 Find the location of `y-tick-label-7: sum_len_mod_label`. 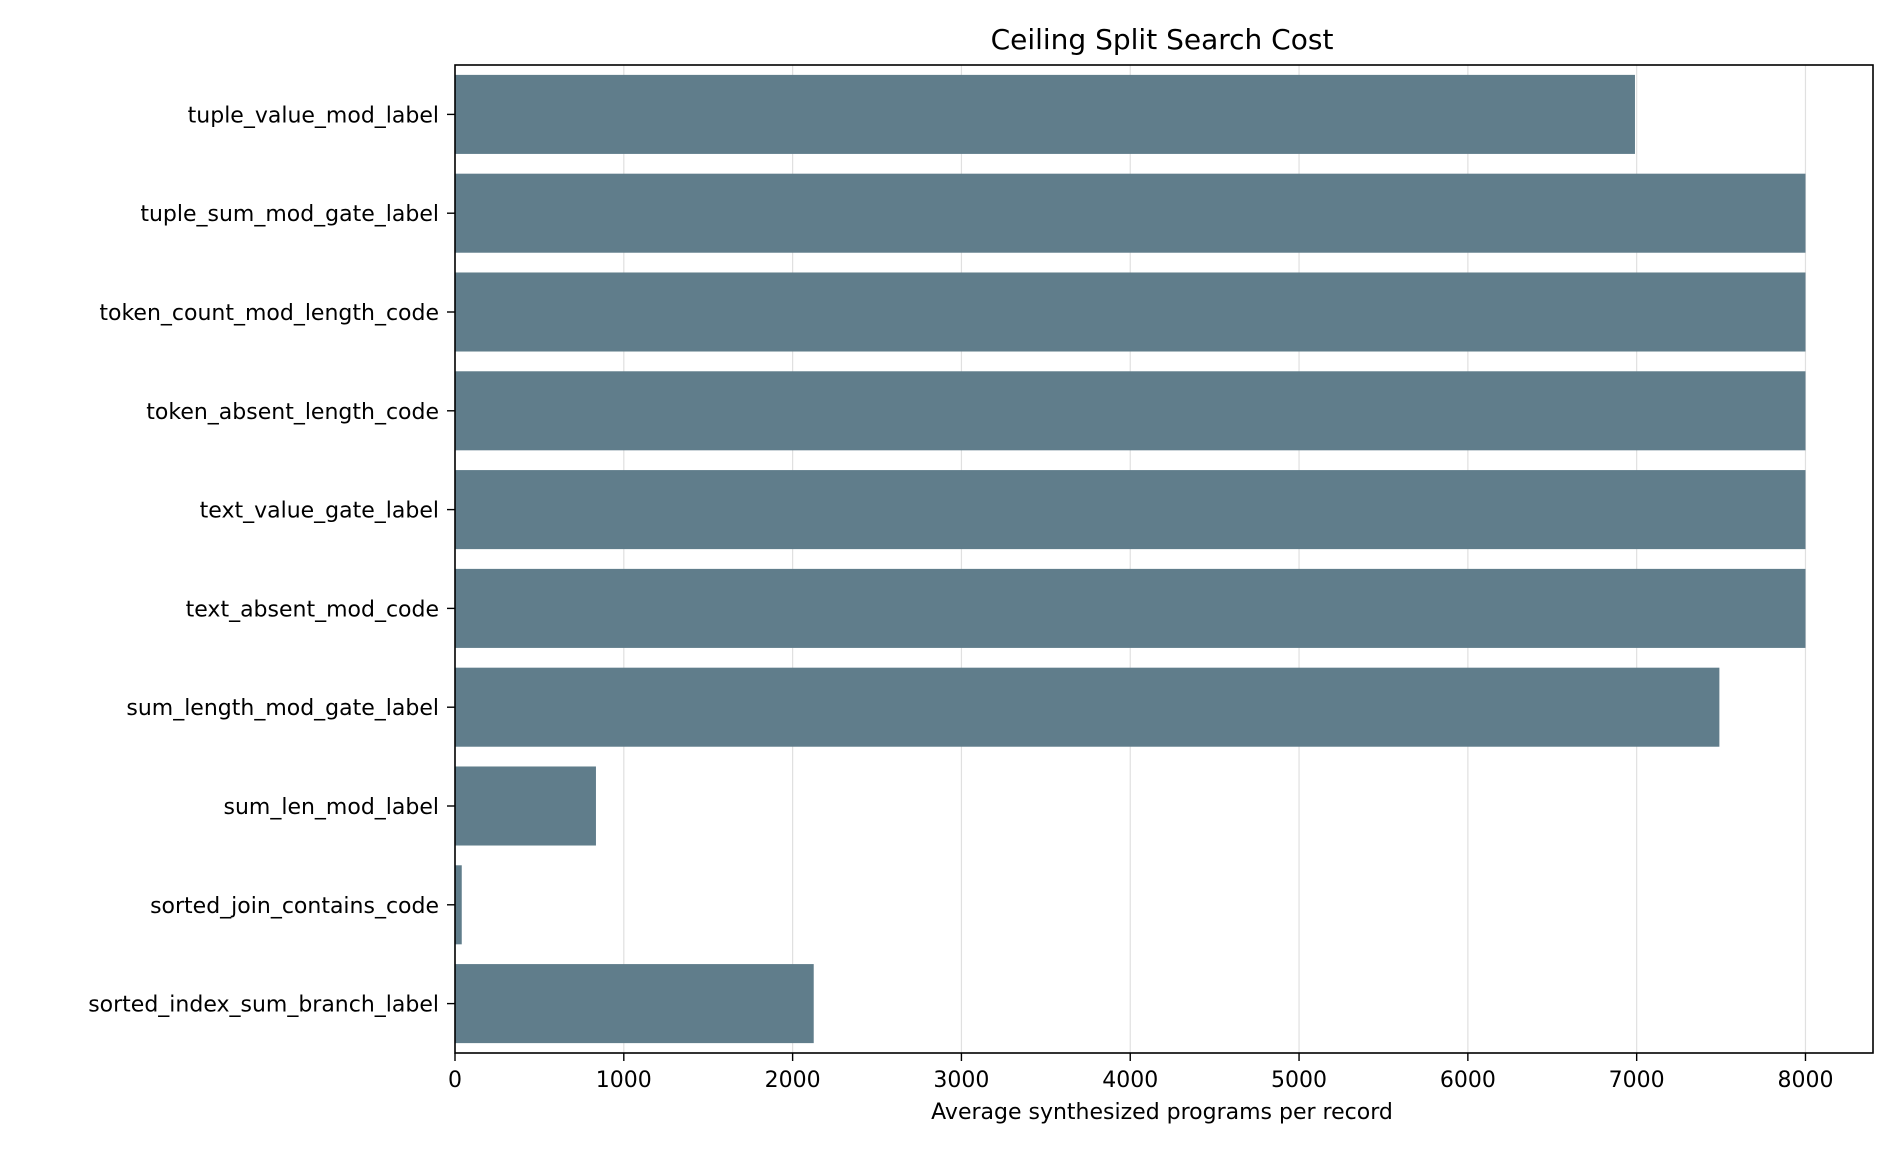

y-tick-label-7: sum_len_mod_label is located at coordinates (332, 807).